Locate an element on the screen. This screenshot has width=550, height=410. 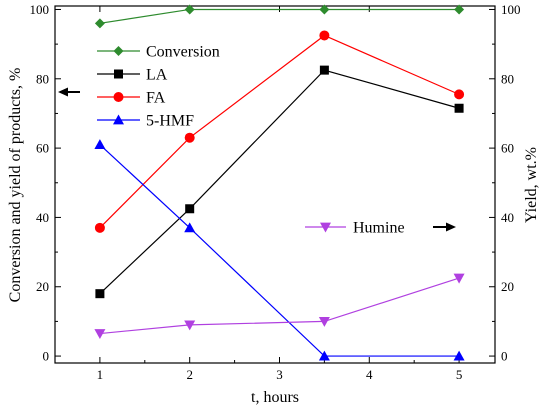
legend-label: Humine is located at coordinates (379, 228).